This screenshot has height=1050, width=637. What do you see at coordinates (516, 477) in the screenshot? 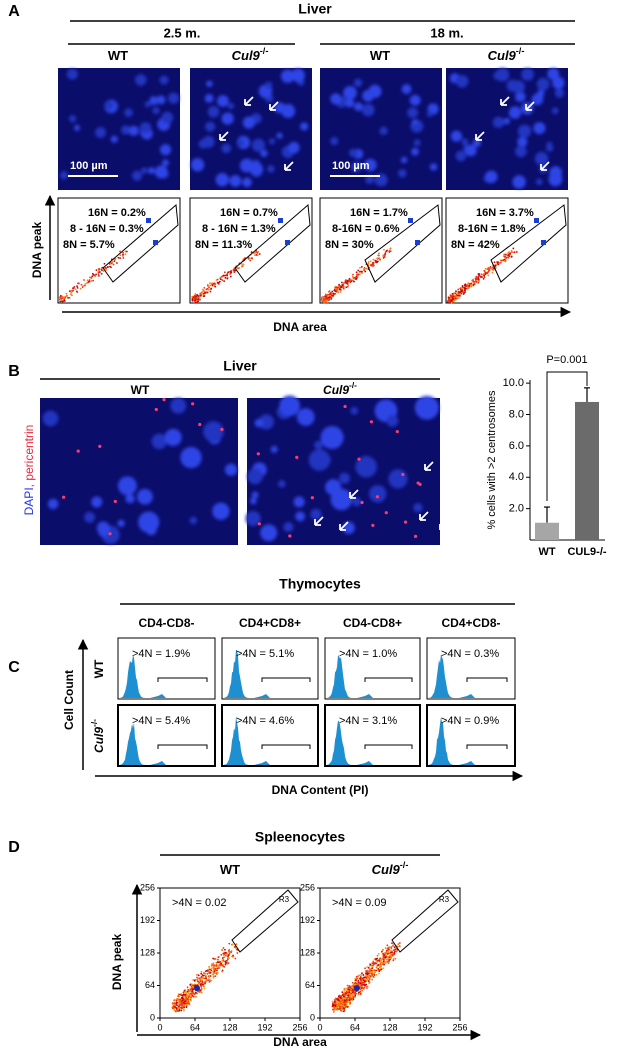
I see `y-tick-label: 4.0` at bounding box center [516, 477].